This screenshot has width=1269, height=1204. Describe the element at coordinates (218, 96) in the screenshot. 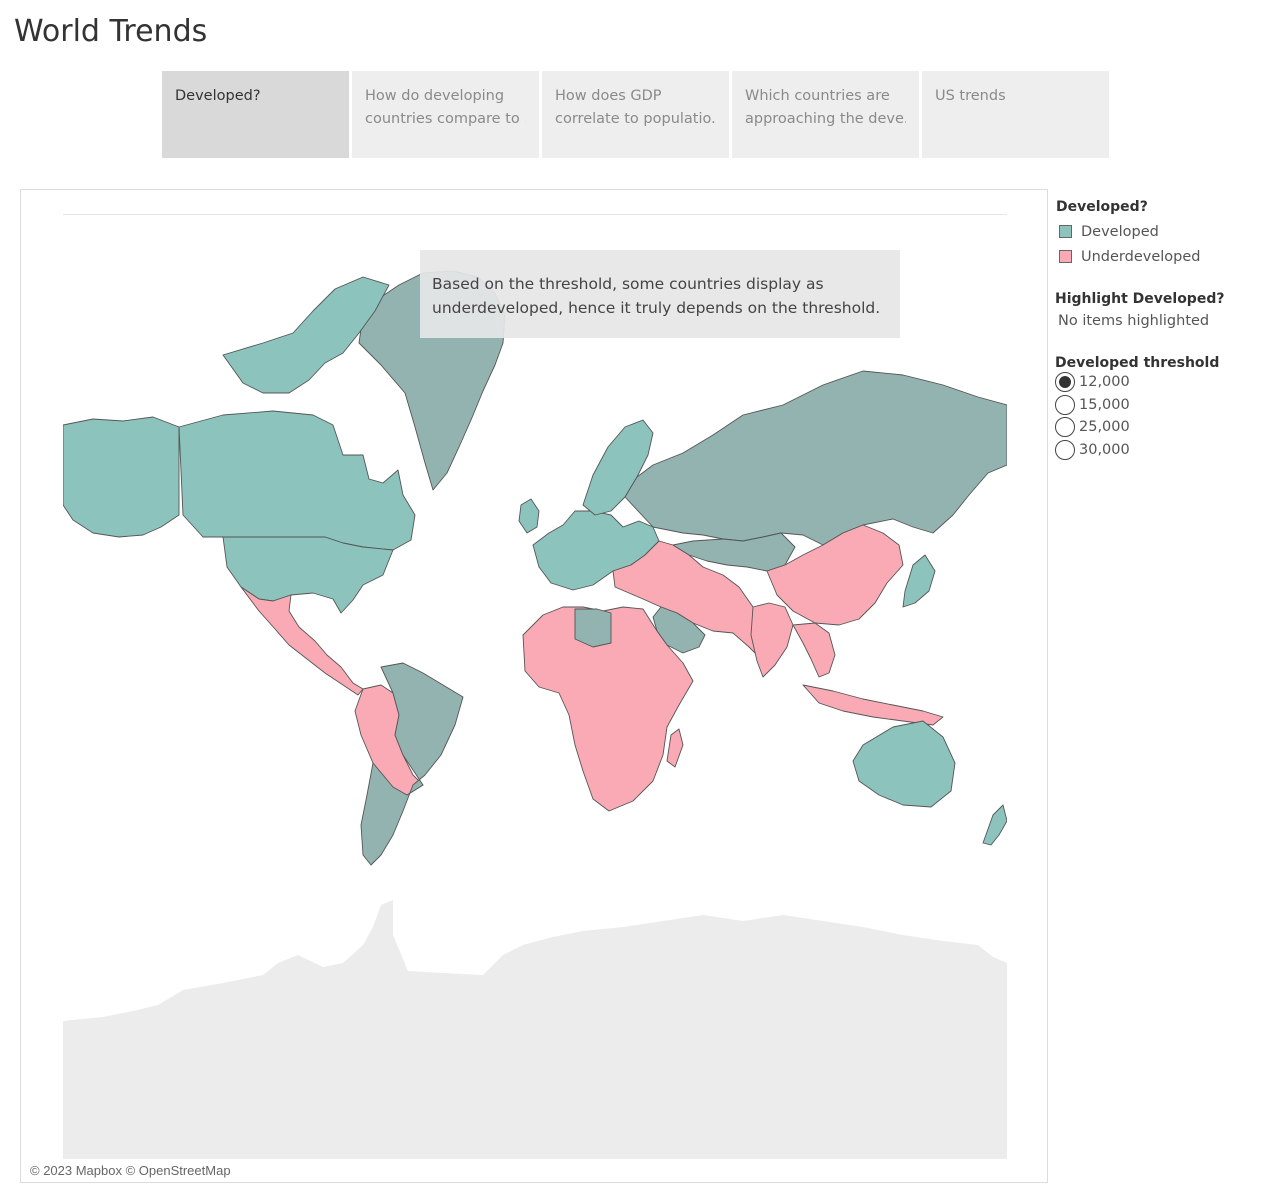

I see `story-tab-label: Developed?` at that location.